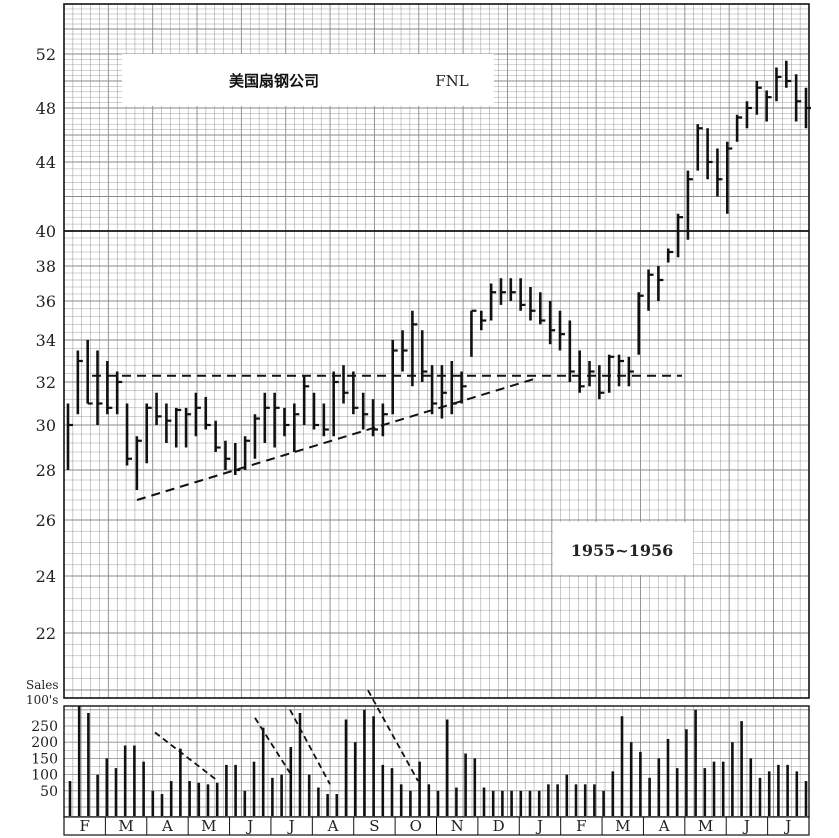 The height and width of the screenshot is (838, 839). I want to click on y-tick-label: 52, so click(46, 54).